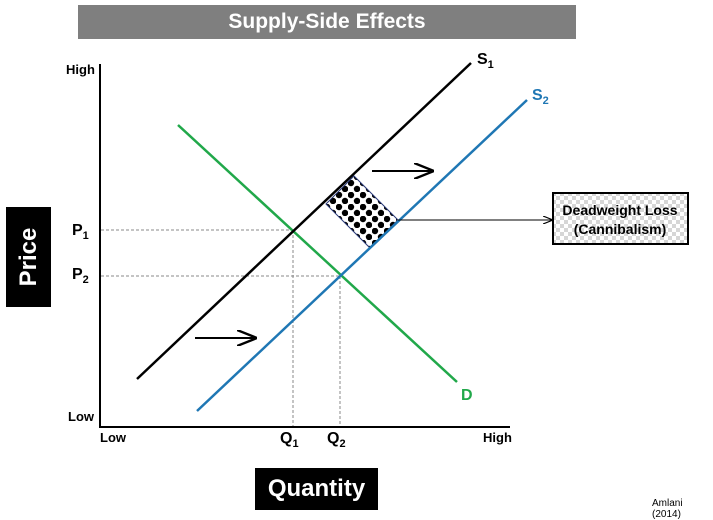 This screenshot has height=520, width=713. I want to click on p1-label: P1, so click(80, 232).